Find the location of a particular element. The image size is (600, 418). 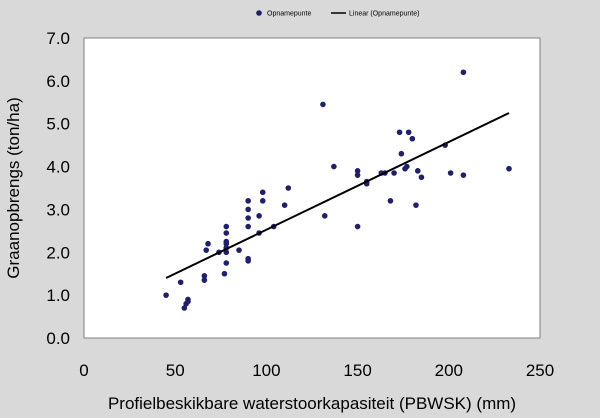

legend-label-scatter: Opnamepunte is located at coordinates (289, 14).